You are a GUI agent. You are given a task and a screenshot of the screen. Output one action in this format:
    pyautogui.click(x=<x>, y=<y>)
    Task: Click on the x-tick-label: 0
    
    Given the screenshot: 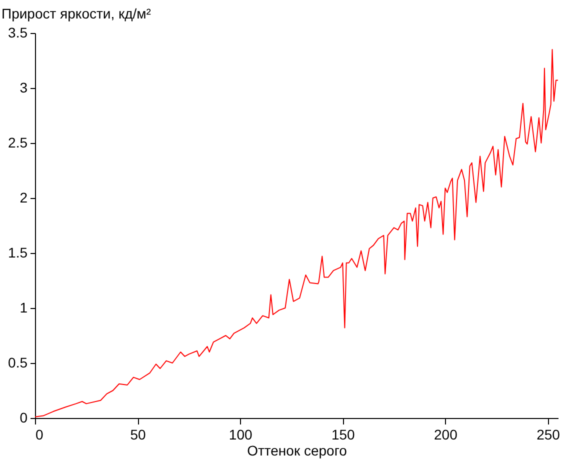 What is the action you would take?
    pyautogui.click(x=40, y=434)
    